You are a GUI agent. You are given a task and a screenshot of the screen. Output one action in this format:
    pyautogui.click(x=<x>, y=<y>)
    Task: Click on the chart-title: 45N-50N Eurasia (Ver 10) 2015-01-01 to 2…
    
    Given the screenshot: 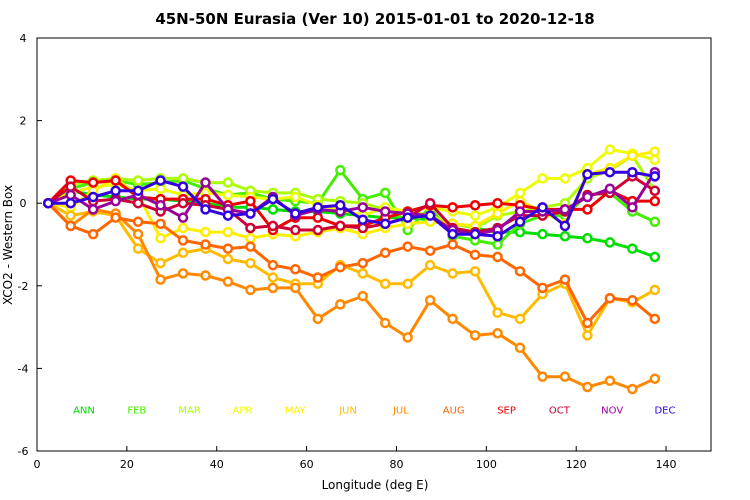 What is the action you would take?
    pyautogui.click(x=374, y=19)
    